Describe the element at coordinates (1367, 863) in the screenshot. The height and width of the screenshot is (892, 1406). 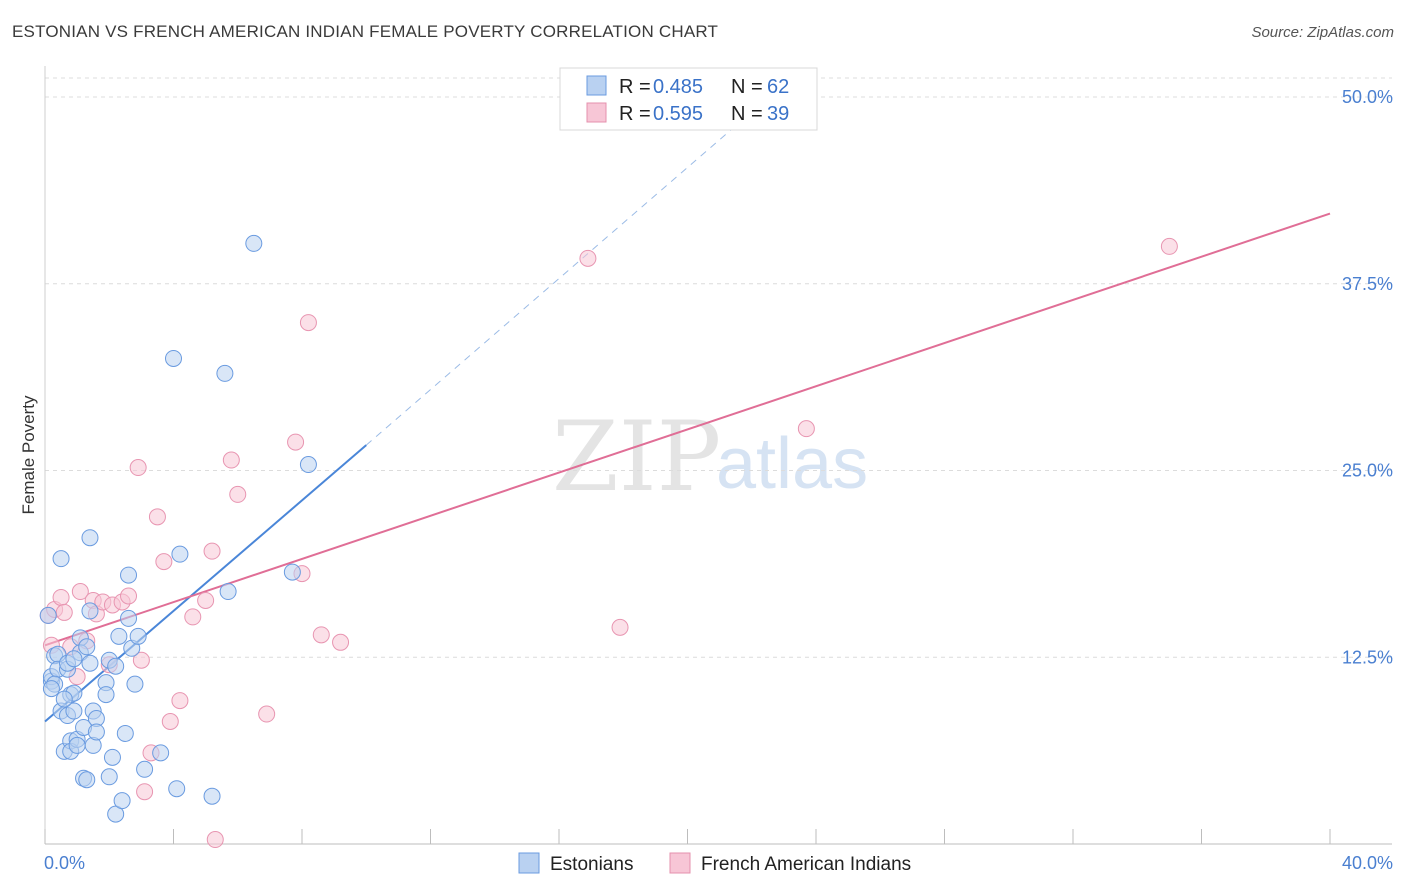
I see `x-tick-label-1: 40.0%` at that location.